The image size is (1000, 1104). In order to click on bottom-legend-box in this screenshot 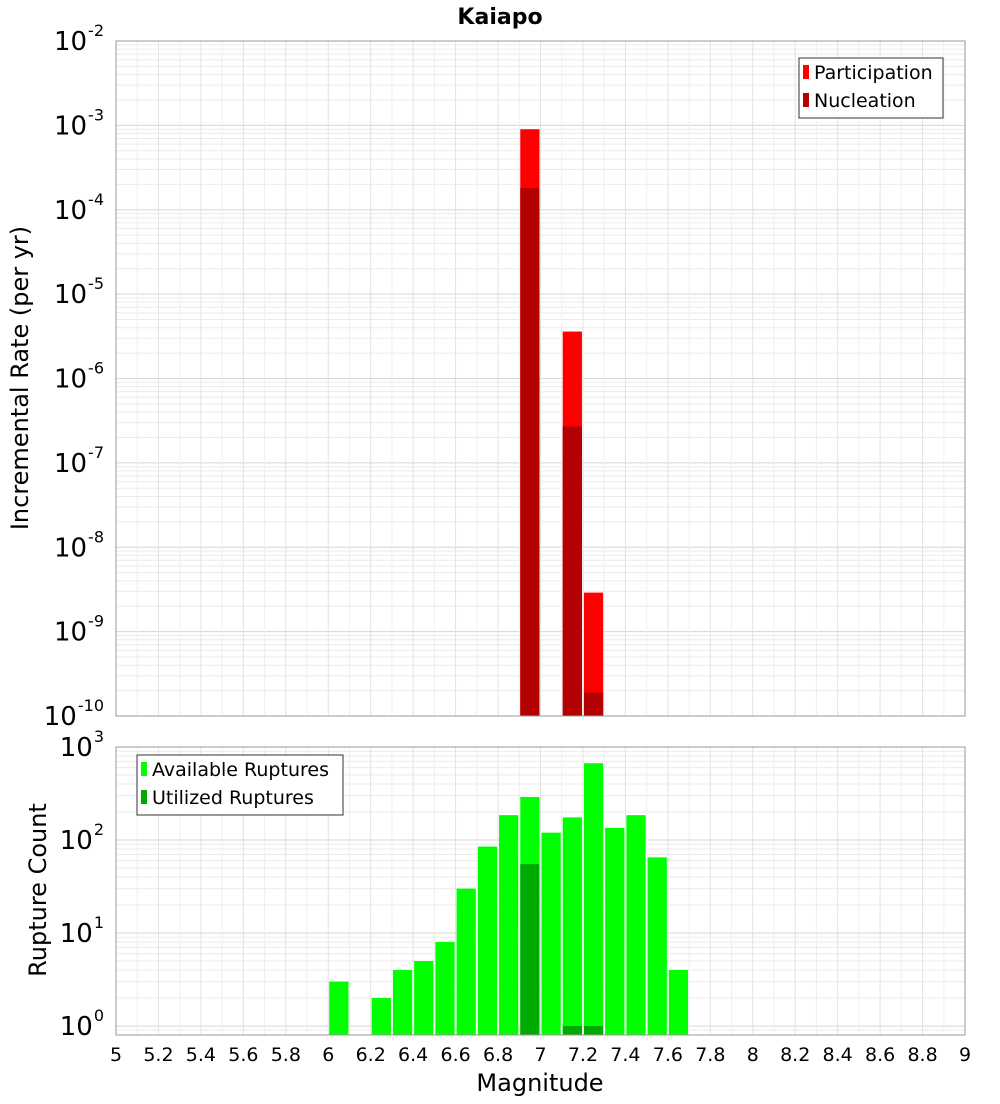, I will do `click(240, 785)`.